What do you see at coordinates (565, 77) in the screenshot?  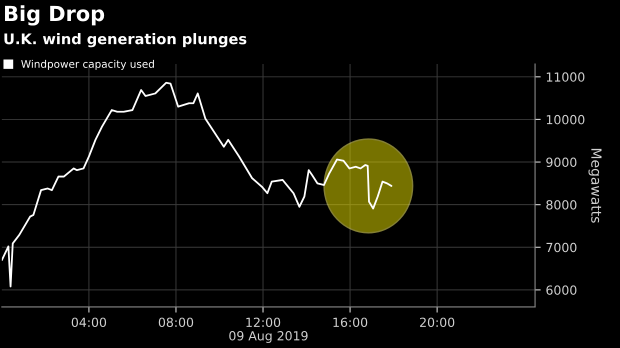 I see `y-tick-label: 11000` at bounding box center [565, 77].